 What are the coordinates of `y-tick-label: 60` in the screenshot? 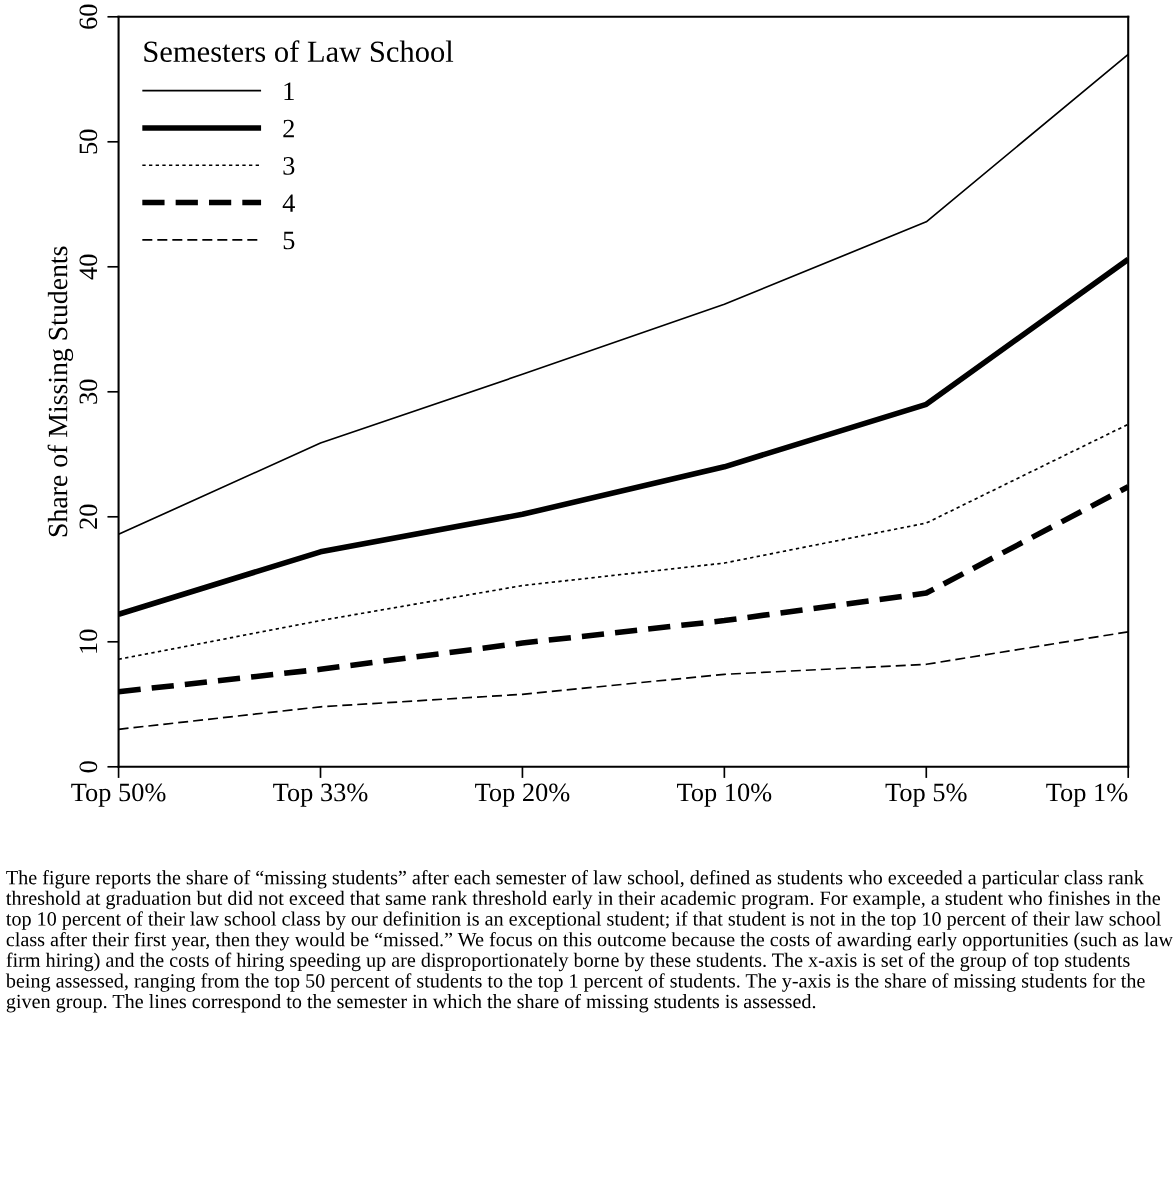 It's located at (88, 16).